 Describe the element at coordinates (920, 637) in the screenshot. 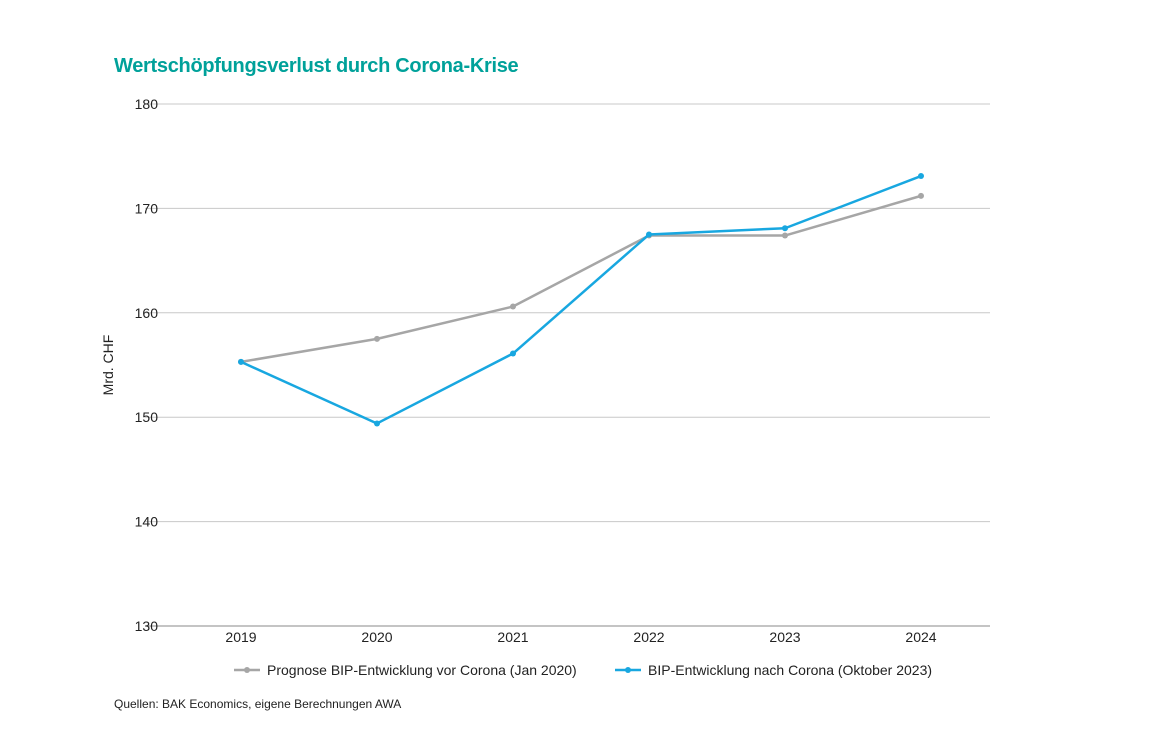

I see `x-tick-label: 2024` at that location.